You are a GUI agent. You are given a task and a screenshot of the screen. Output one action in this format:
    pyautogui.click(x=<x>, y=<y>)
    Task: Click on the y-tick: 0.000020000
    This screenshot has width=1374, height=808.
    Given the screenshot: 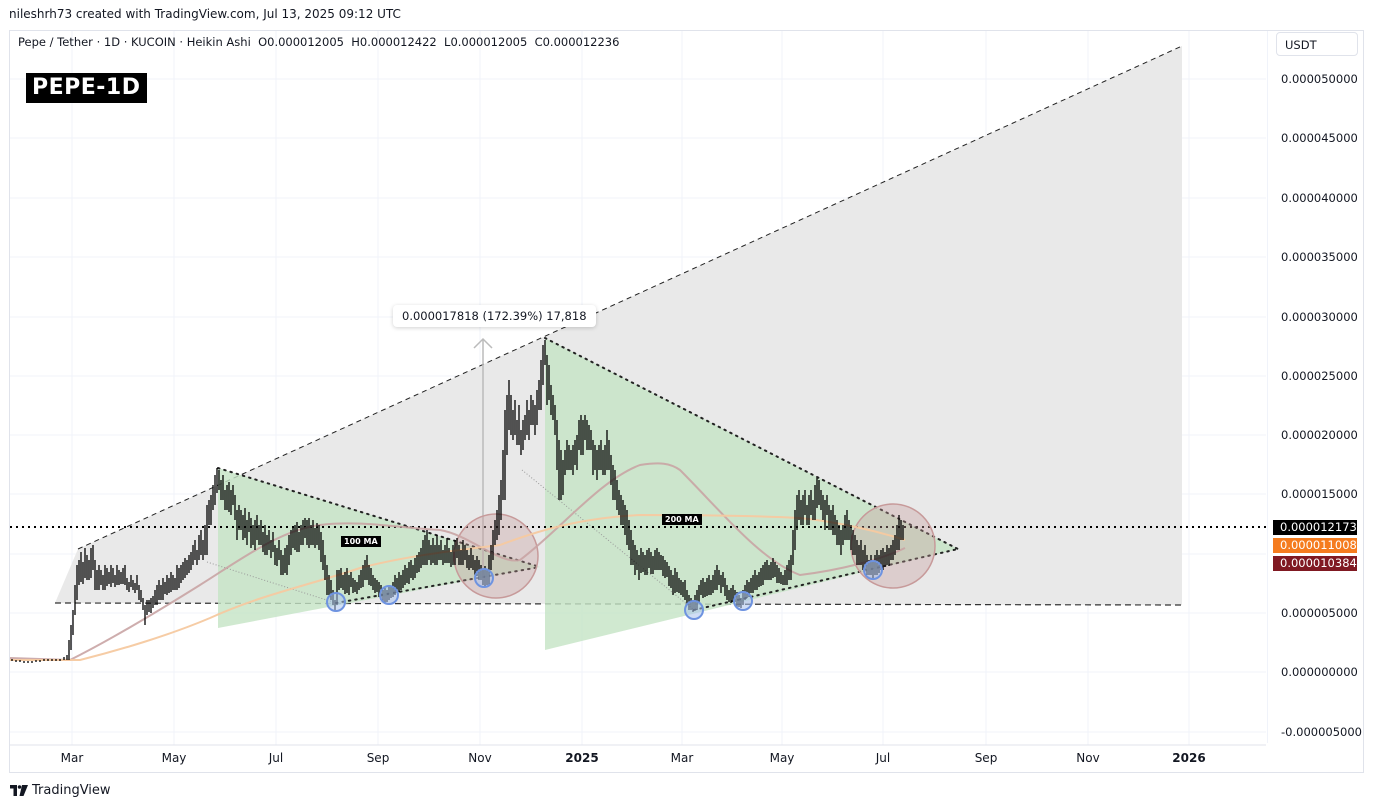 What is the action you would take?
    pyautogui.click(x=1319, y=435)
    